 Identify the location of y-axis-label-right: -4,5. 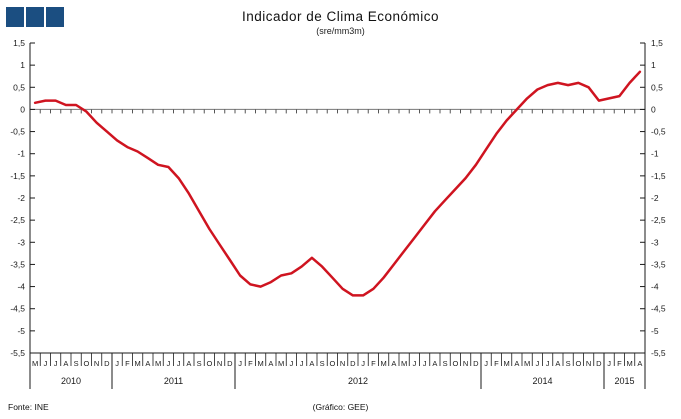
(658, 309).